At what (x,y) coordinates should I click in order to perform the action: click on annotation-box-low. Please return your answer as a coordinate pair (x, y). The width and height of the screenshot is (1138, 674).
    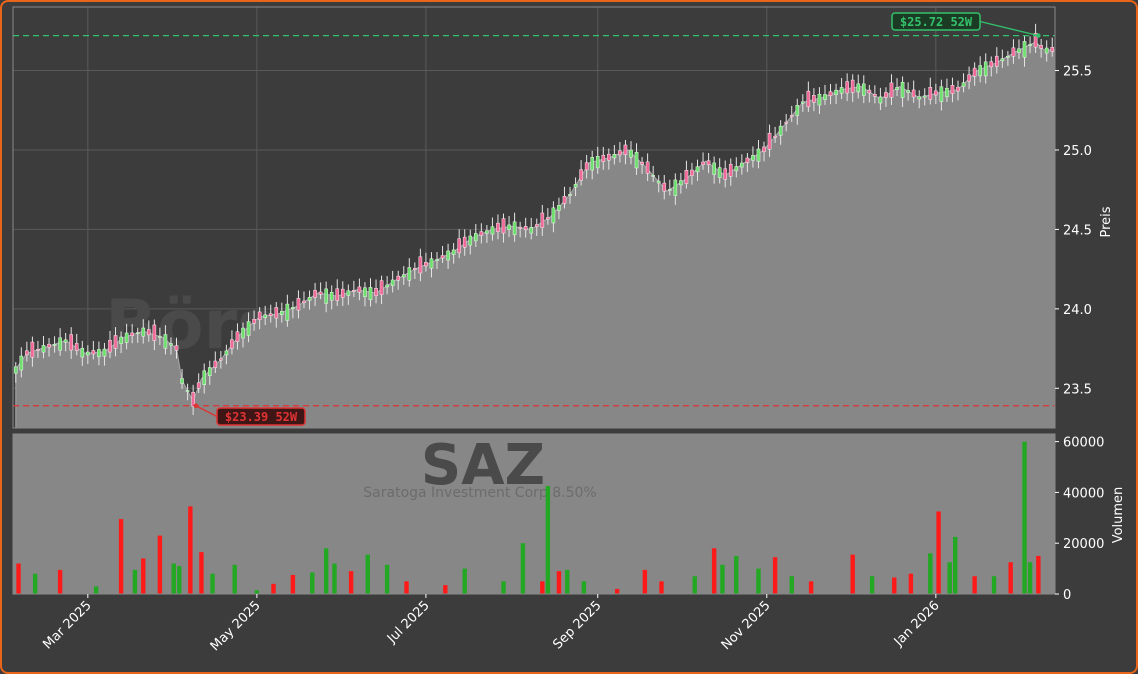
    Looking at the image, I should click on (261, 416).